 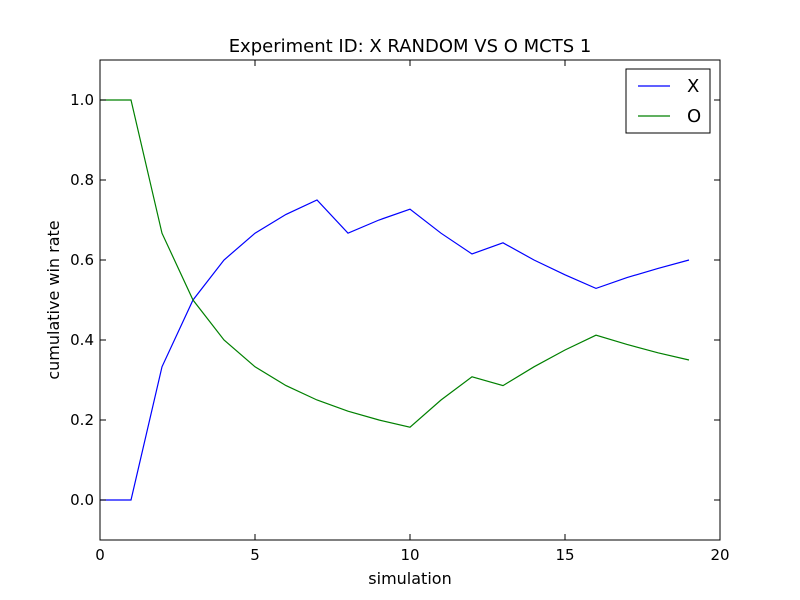 I want to click on x-tick-label: 10, so click(x=409, y=555).